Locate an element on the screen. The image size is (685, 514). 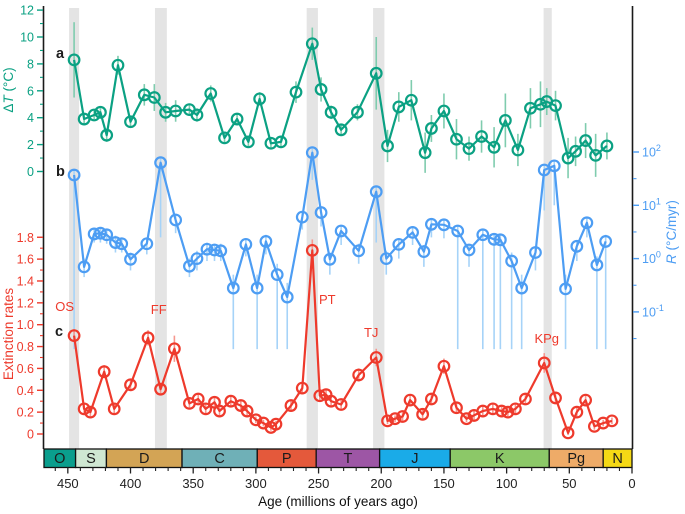
period-label-Pg: Pg is located at coordinates (576, 459).